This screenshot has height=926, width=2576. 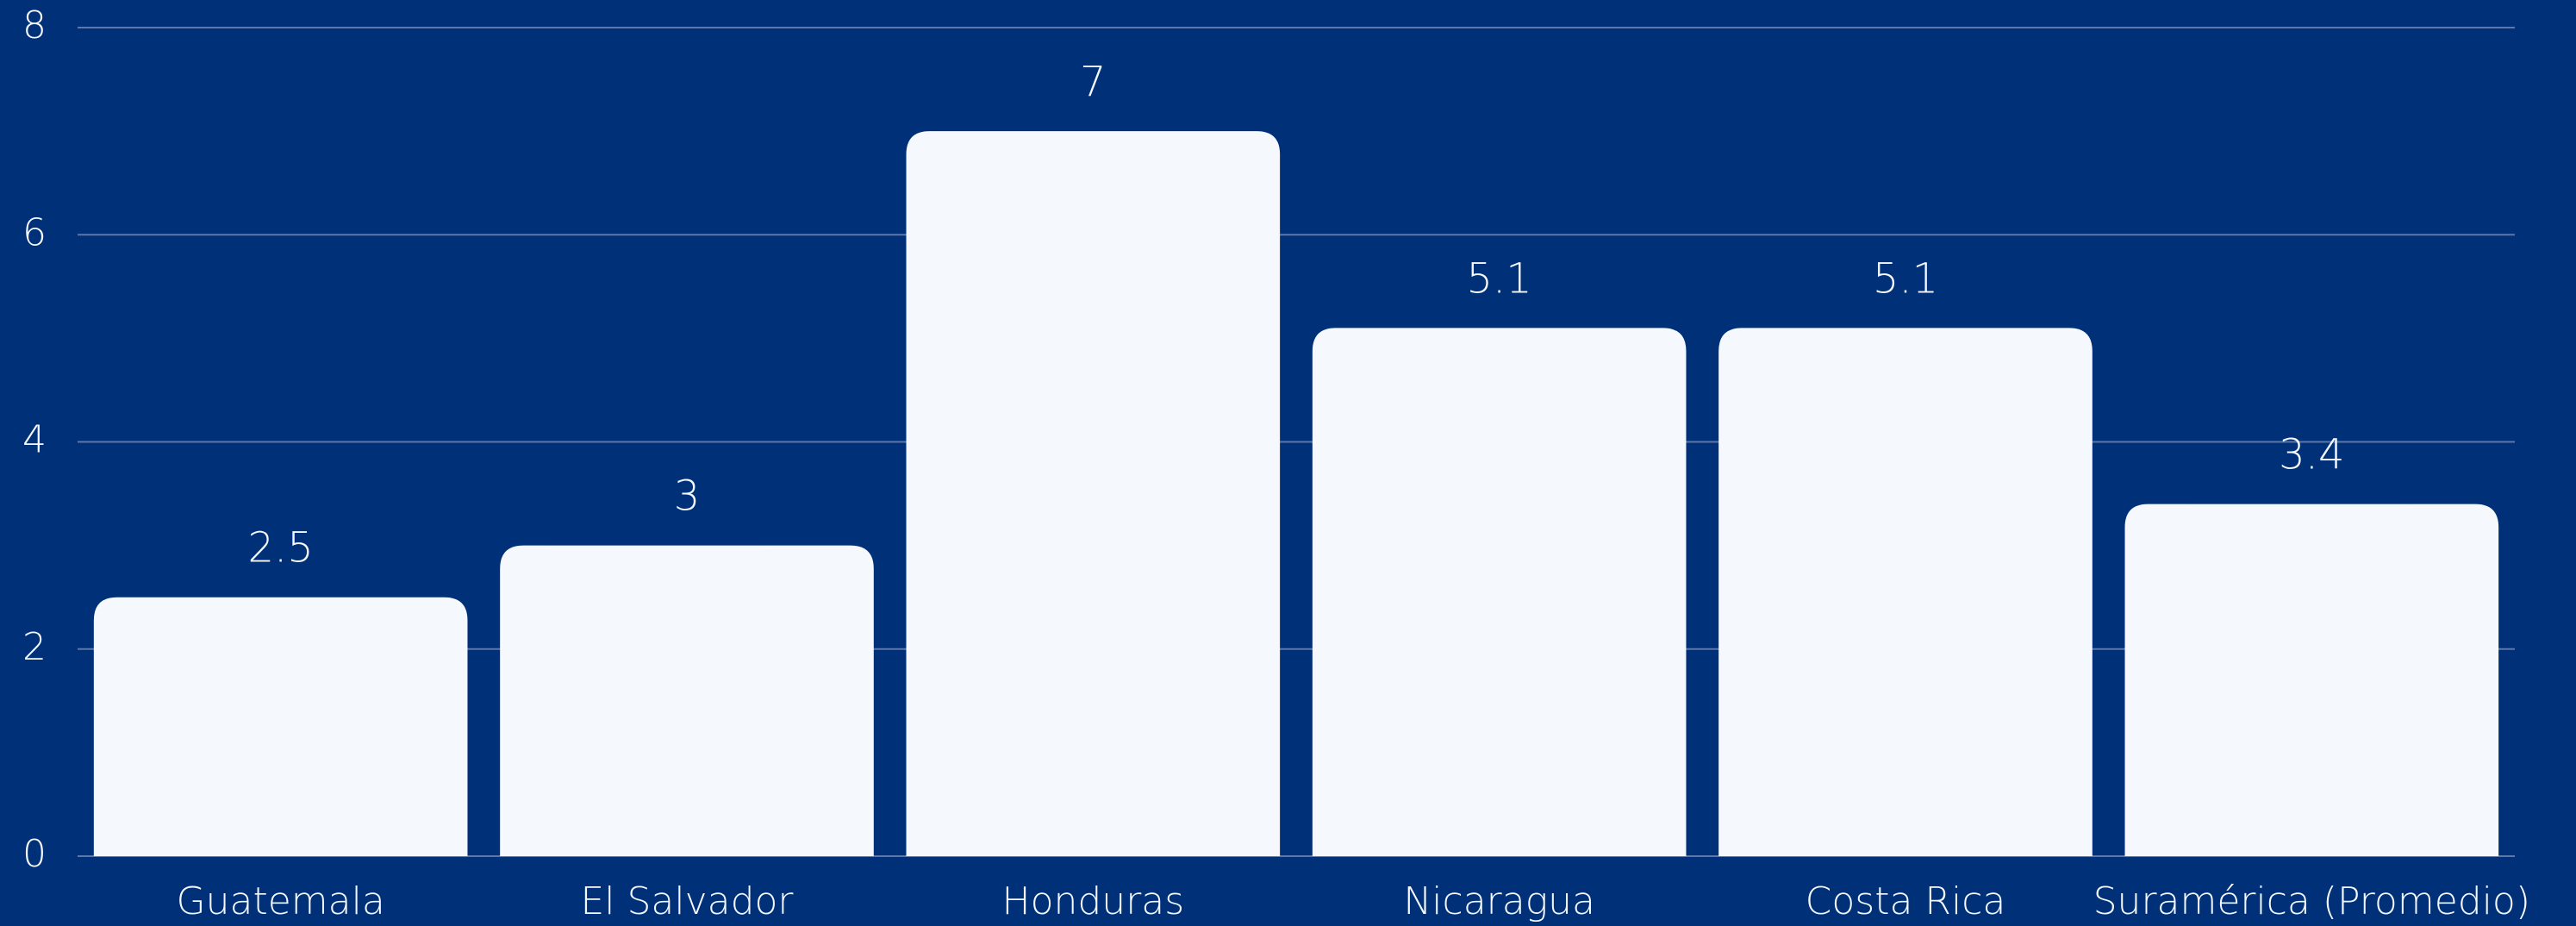 What do you see at coordinates (2311, 455) in the screenshot?
I see `value-label: 3.4` at bounding box center [2311, 455].